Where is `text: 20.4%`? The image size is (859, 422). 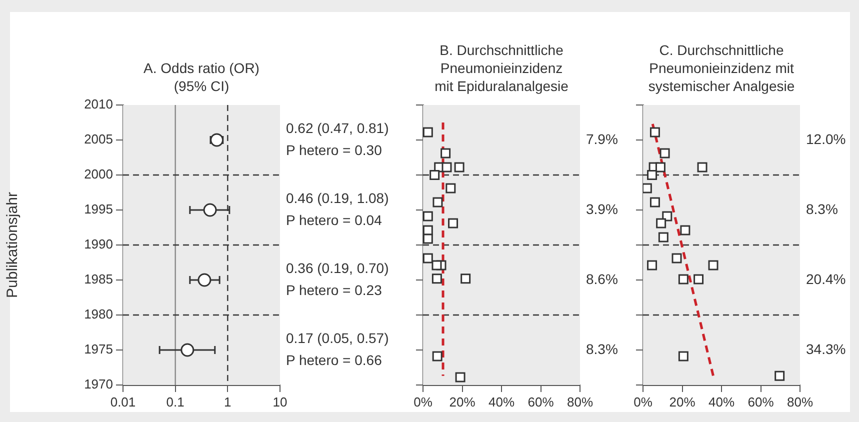 text: 20.4% is located at coordinates (826, 278).